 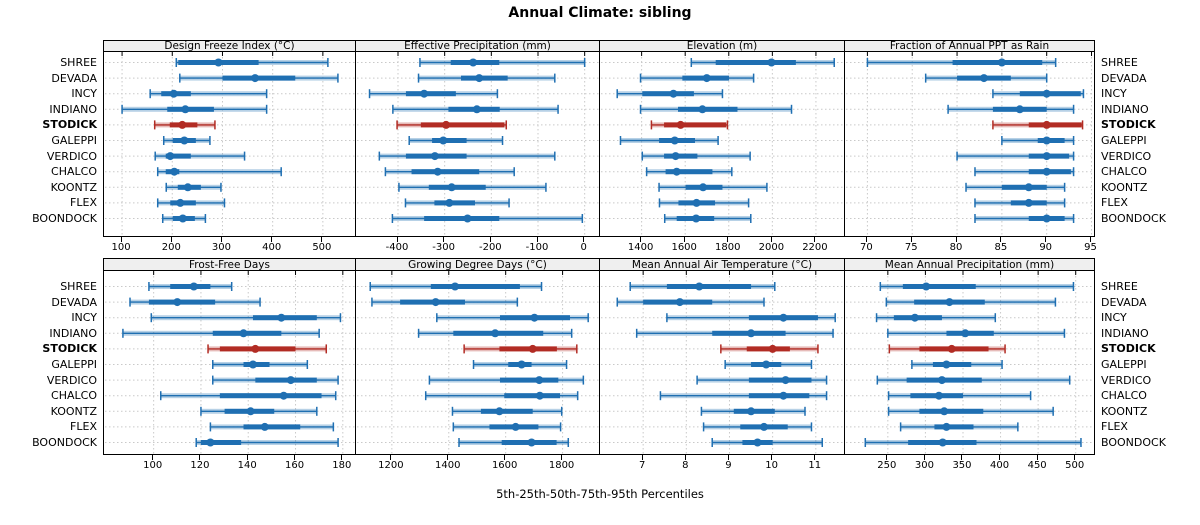 I want to click on site-label-left: DEVADA, so click(x=74, y=302).